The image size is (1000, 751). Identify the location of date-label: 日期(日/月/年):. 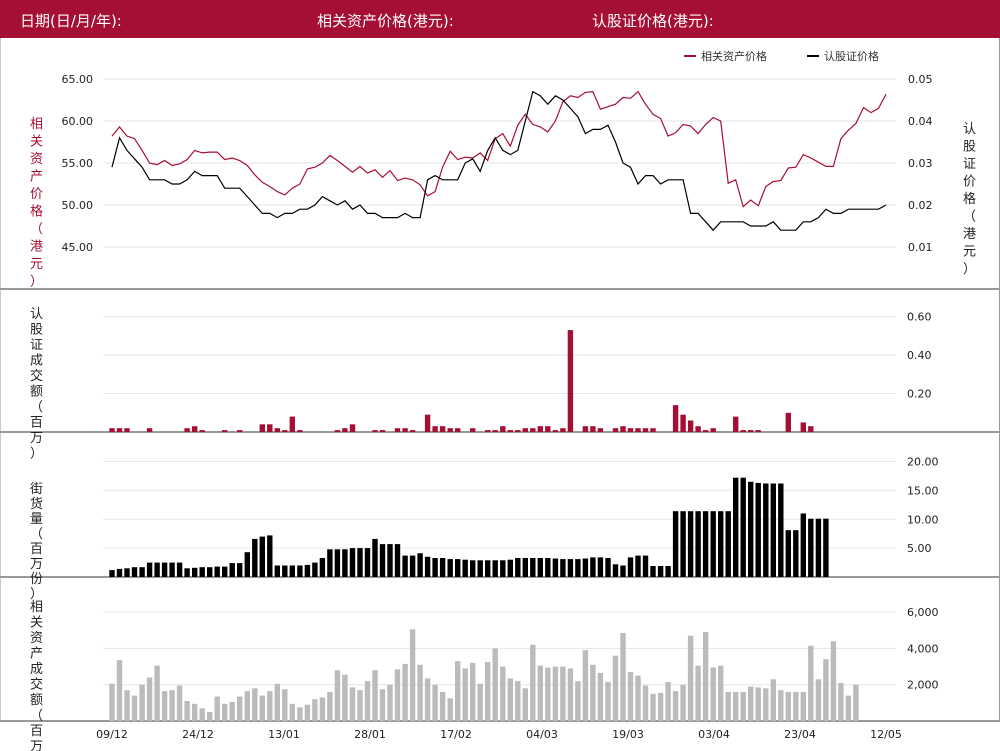
(71, 21).